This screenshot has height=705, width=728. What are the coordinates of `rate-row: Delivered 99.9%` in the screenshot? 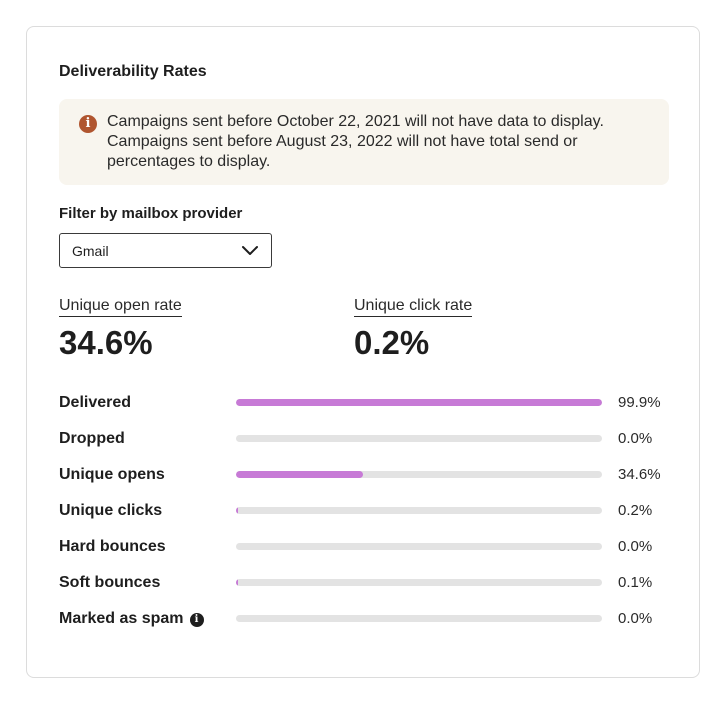 It's located at (369, 409).